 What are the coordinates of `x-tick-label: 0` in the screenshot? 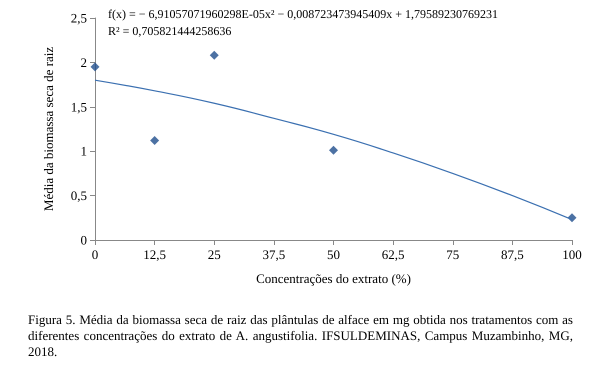 It's located at (95, 254).